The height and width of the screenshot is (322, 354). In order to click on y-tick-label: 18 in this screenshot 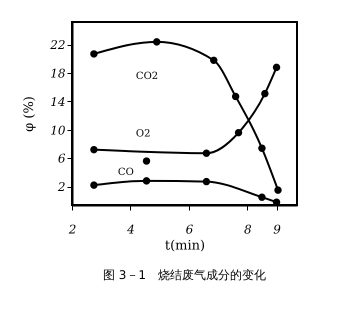, I will do `click(58, 73)`.